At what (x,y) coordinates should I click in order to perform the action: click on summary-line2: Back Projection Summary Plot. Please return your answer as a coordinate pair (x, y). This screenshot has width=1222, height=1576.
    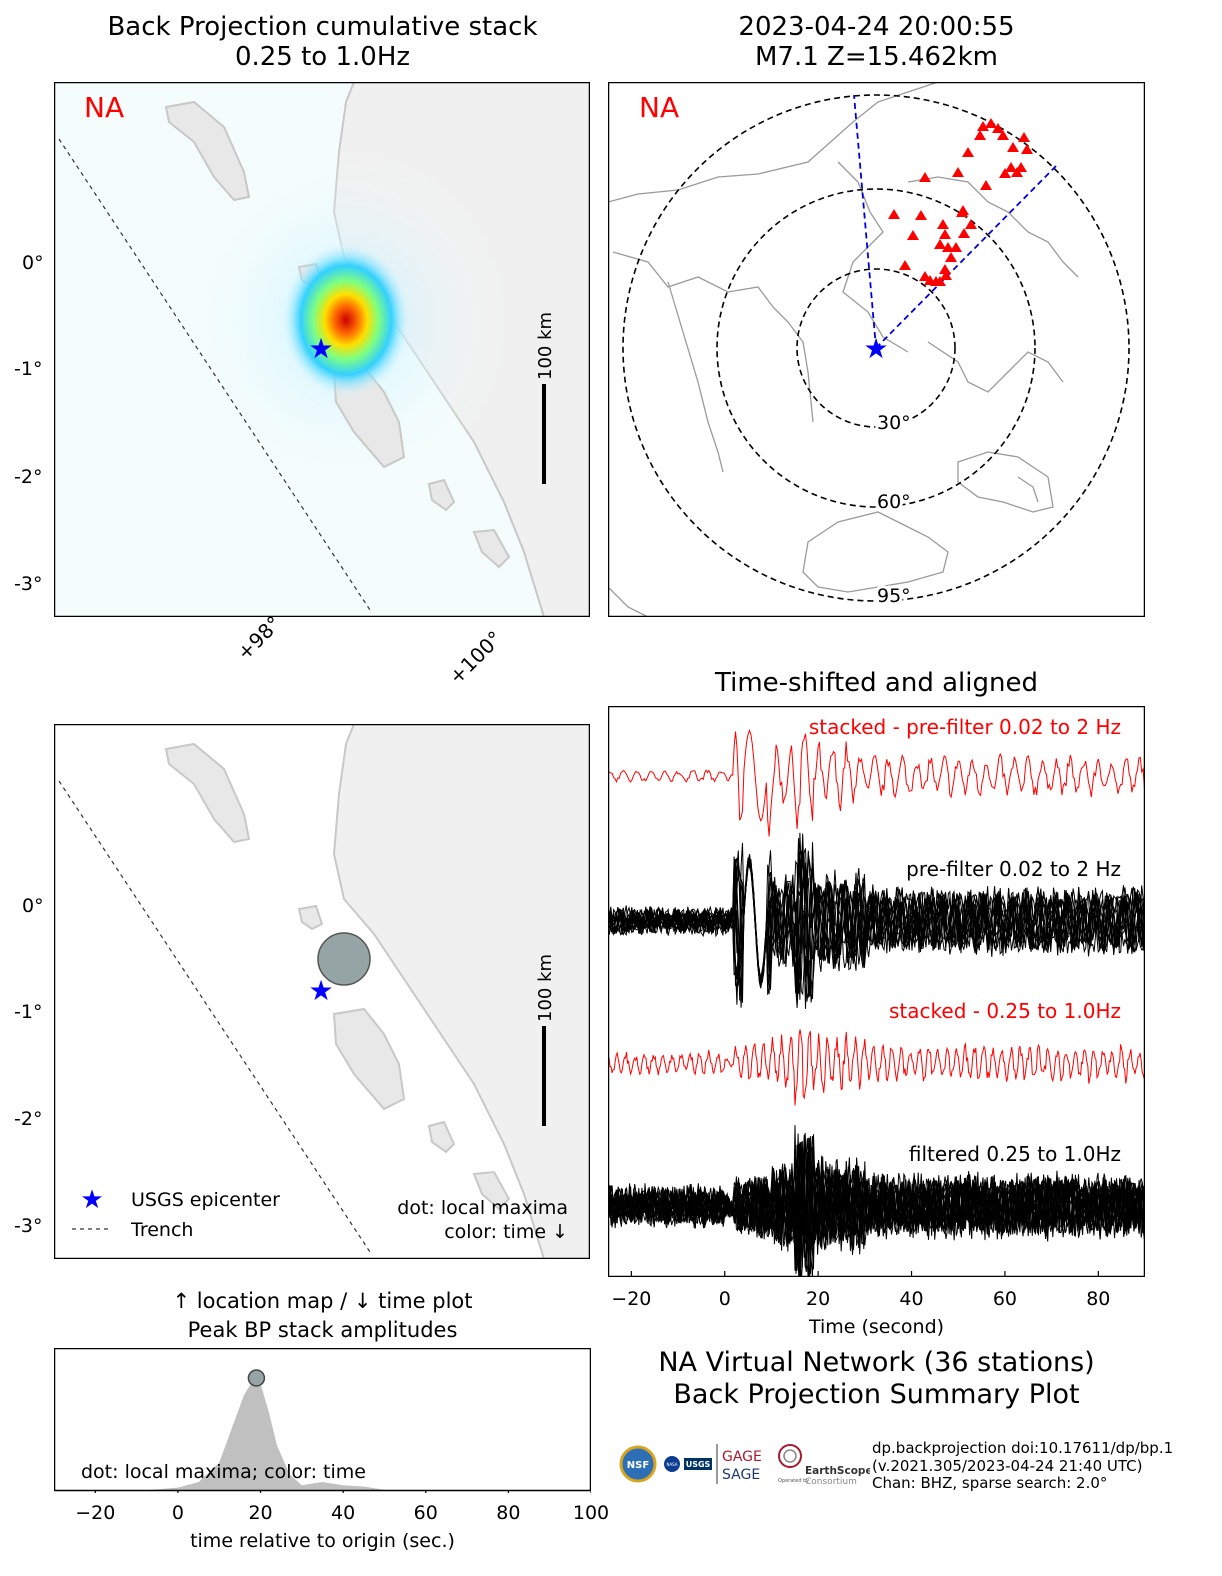
    Looking at the image, I should click on (876, 1394).